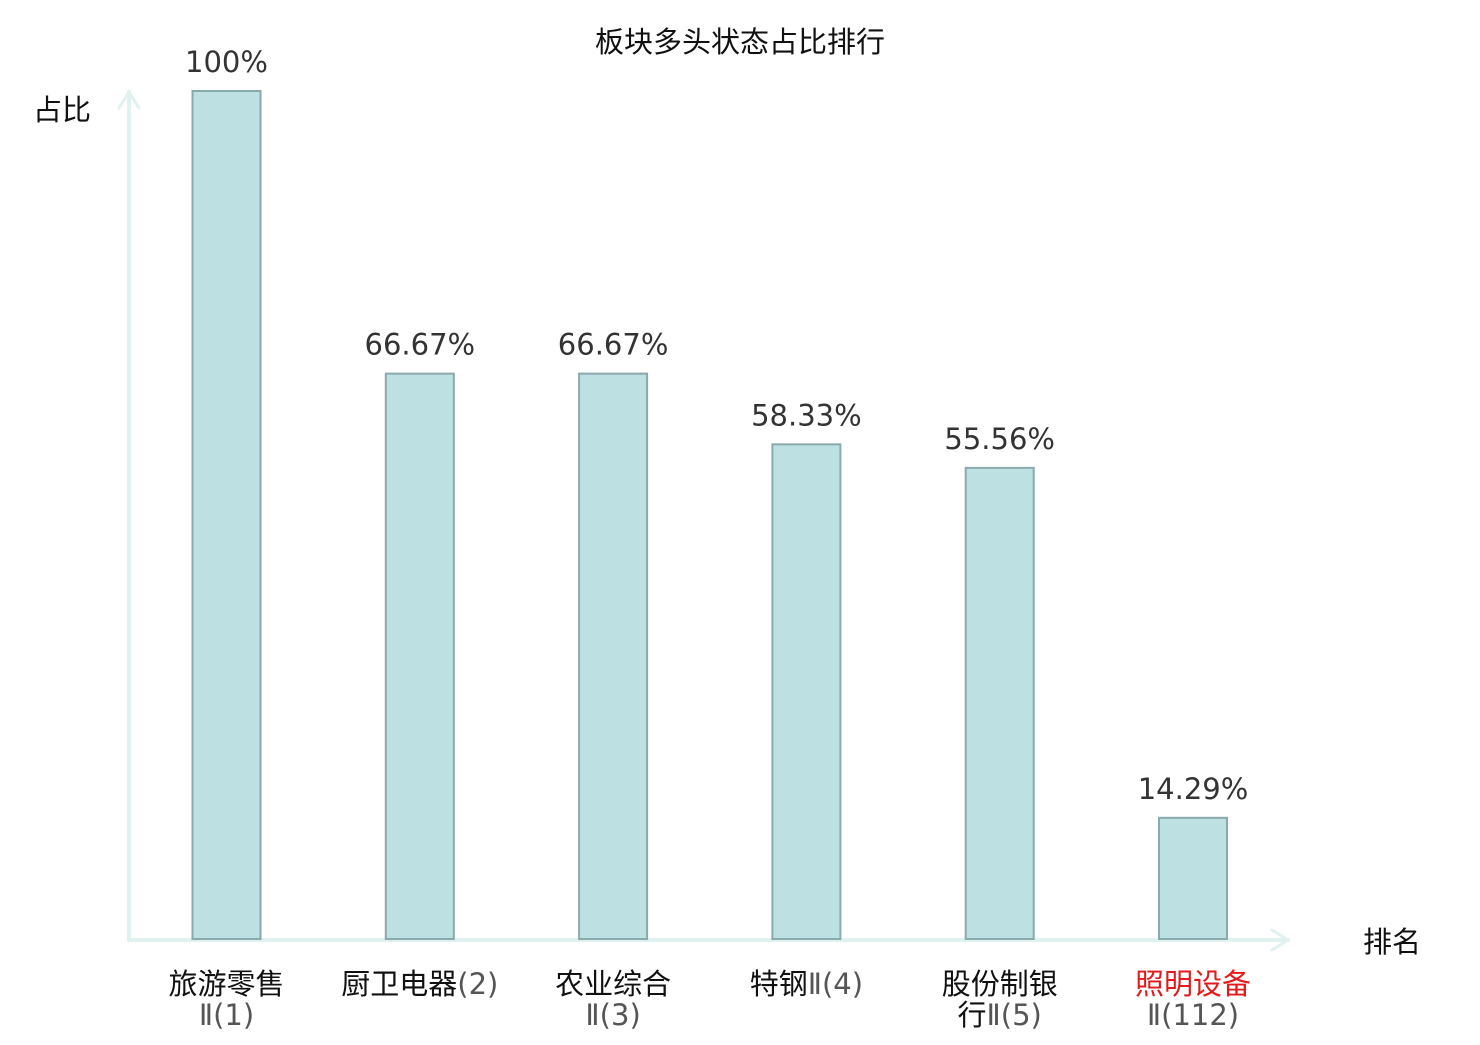  What do you see at coordinates (226, 1015) in the screenshot?
I see `category-label-line2: Ⅱ(1)` at bounding box center [226, 1015].